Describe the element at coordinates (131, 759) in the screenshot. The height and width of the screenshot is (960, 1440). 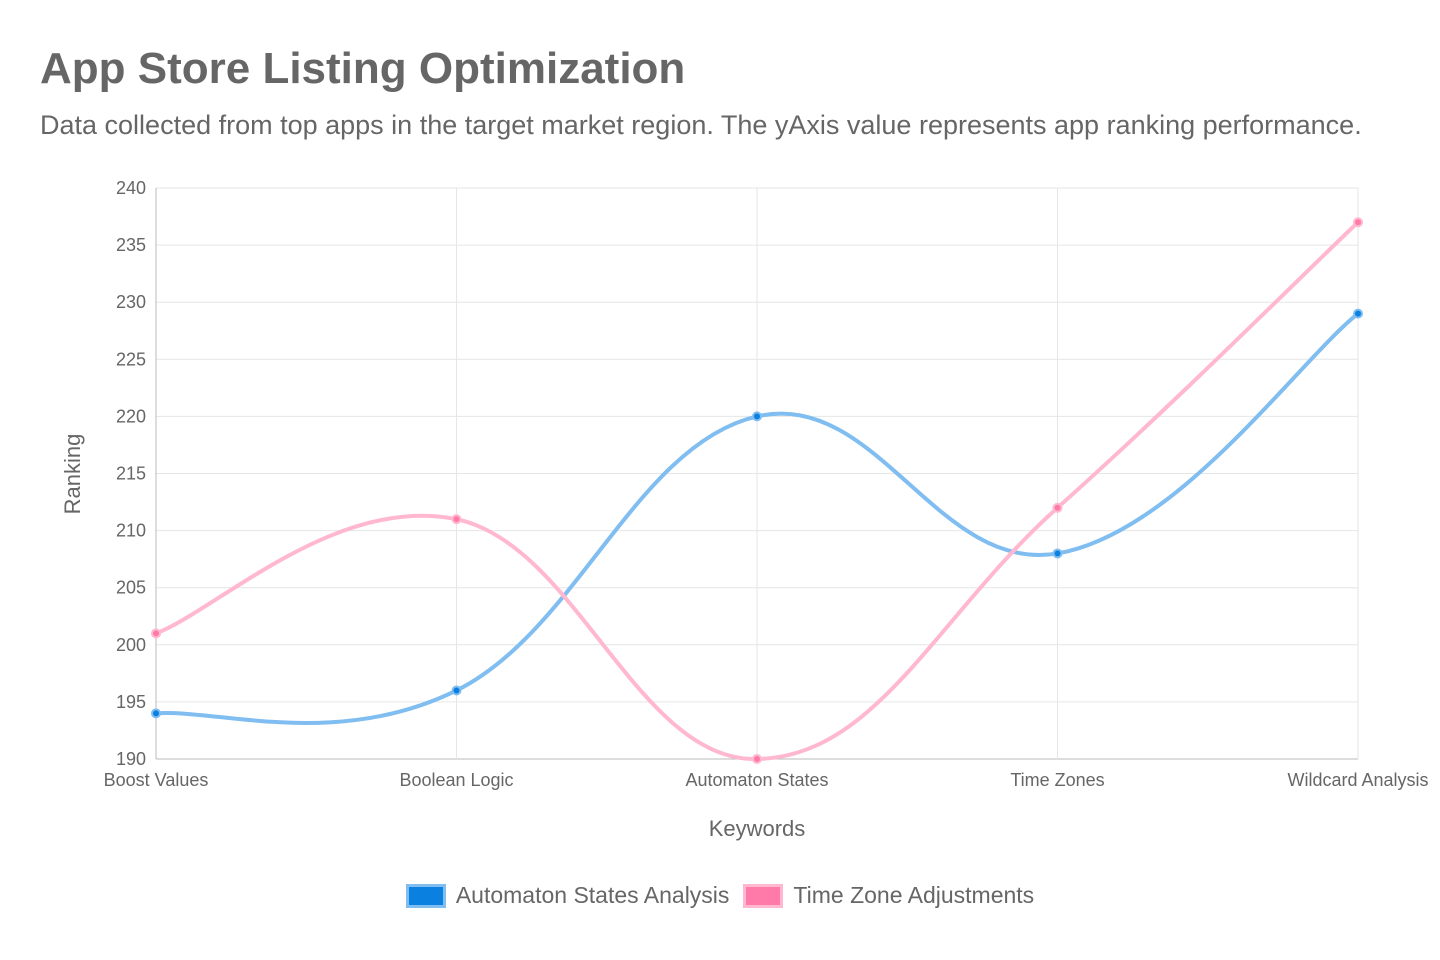
I see `y-tick-label: 190` at that location.